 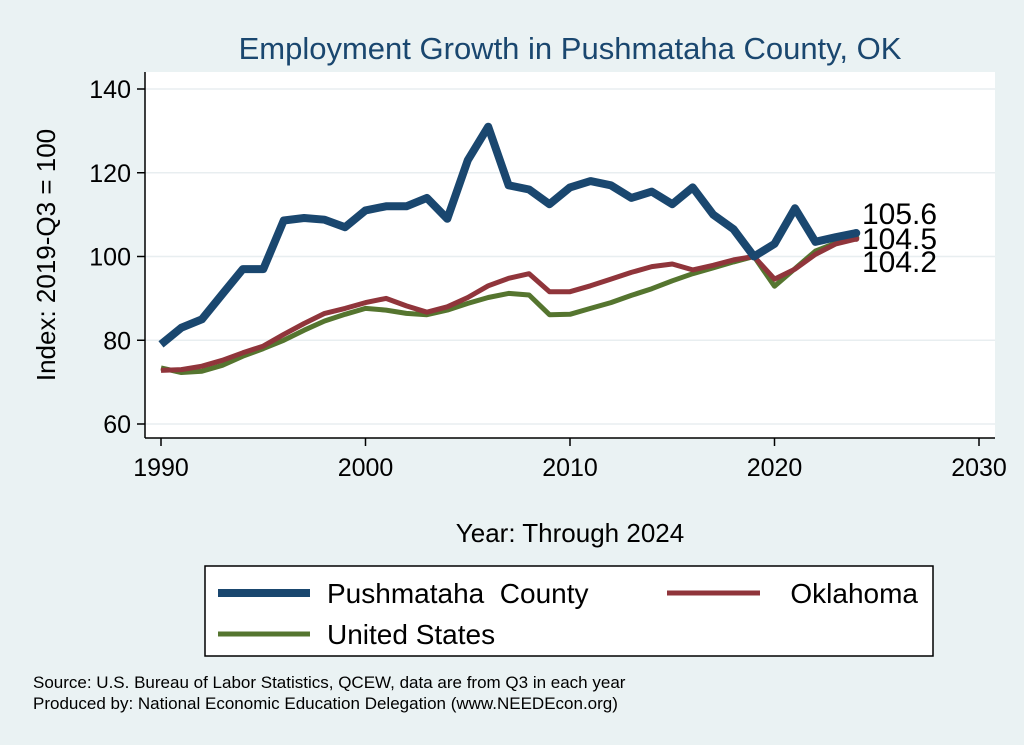 What do you see at coordinates (854, 593) in the screenshot?
I see `legend-label: Oklahoma` at bounding box center [854, 593].